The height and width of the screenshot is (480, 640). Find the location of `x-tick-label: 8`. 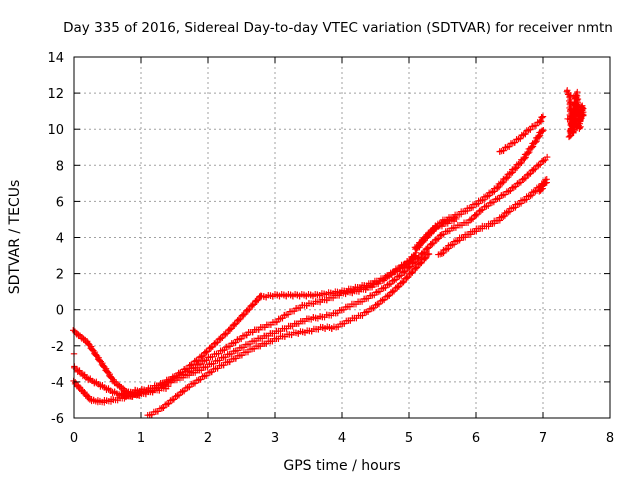

x-tick-label: 8 is located at coordinates (610, 438).